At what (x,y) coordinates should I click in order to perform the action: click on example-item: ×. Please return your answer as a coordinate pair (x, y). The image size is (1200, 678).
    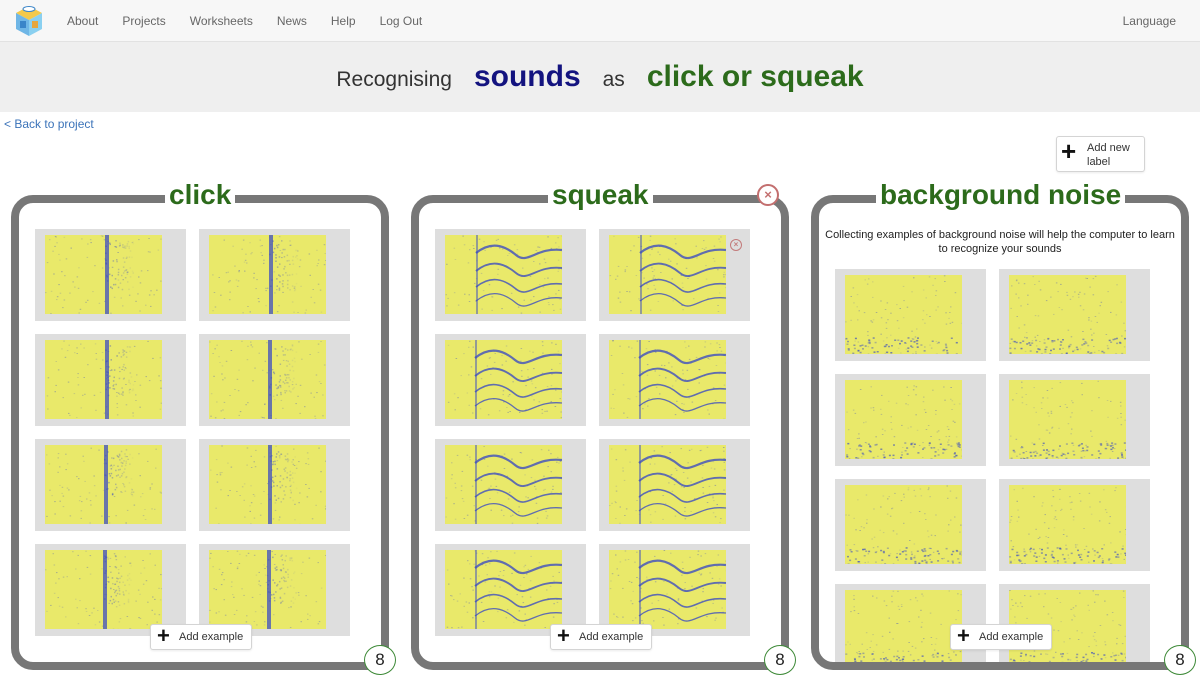
    Looking at the image, I should click on (674, 275).